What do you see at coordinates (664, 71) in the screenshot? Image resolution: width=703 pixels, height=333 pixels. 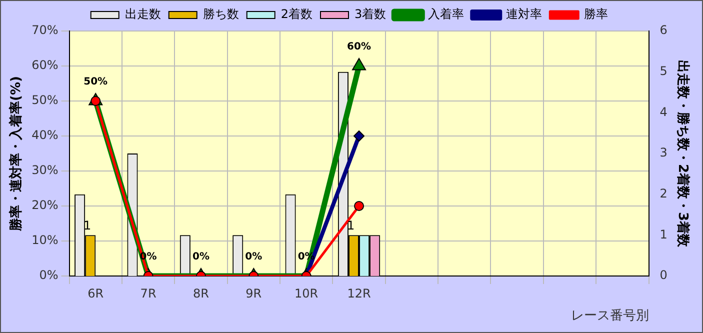 I see `y2-tick-label: 5` at bounding box center [664, 71].